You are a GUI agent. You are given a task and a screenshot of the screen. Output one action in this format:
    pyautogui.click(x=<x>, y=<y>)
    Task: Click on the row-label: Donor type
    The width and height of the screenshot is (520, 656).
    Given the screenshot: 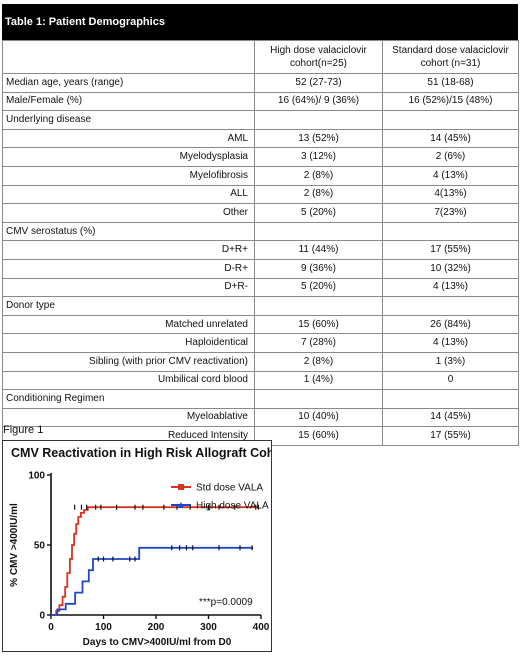 What is the action you would take?
    pyautogui.click(x=128, y=306)
    